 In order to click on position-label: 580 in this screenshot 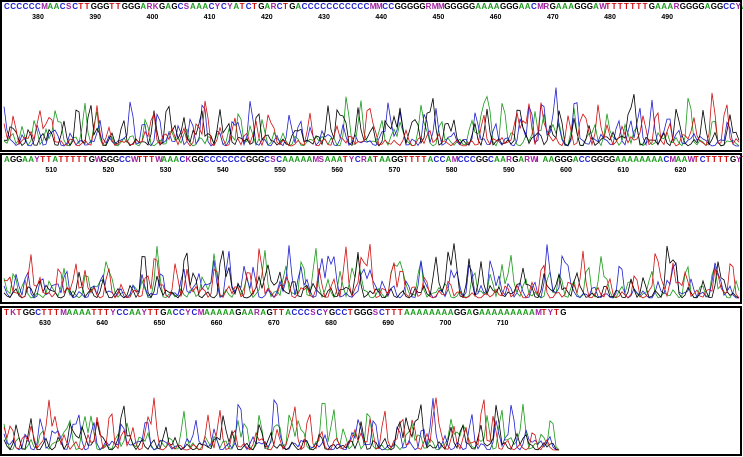, I will do `click(452, 170)`.